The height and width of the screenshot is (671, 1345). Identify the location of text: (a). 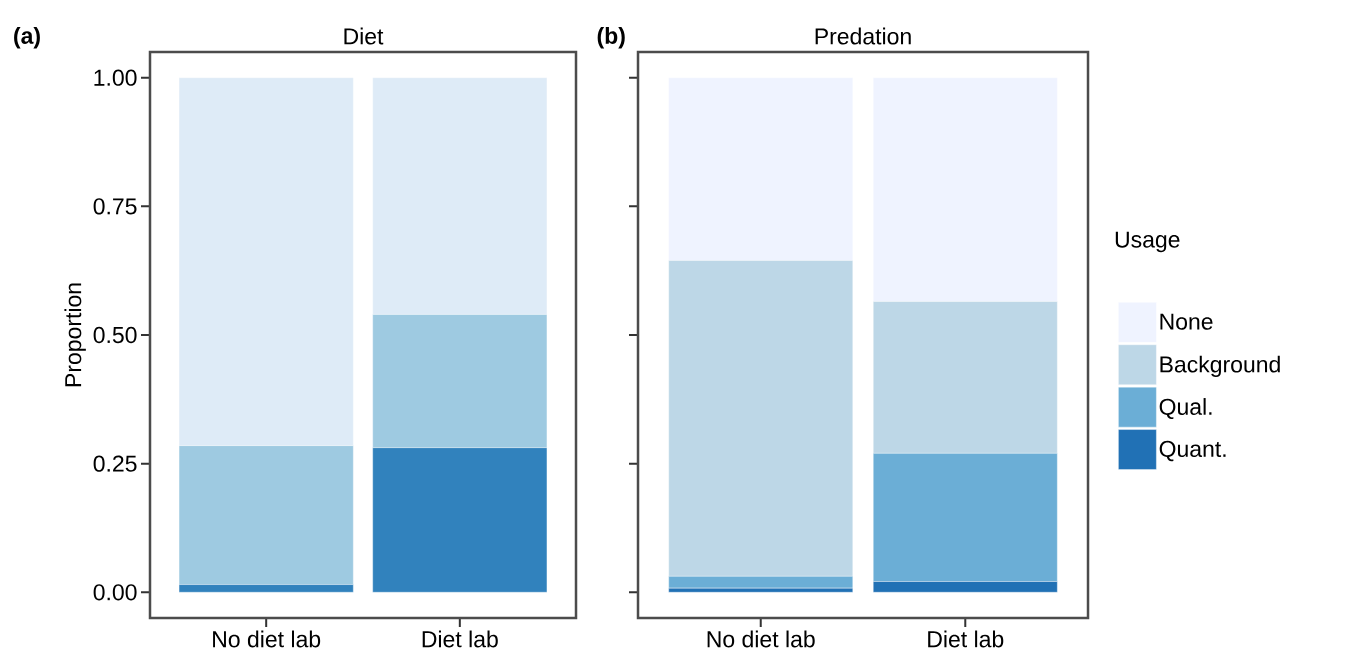
(27, 38).